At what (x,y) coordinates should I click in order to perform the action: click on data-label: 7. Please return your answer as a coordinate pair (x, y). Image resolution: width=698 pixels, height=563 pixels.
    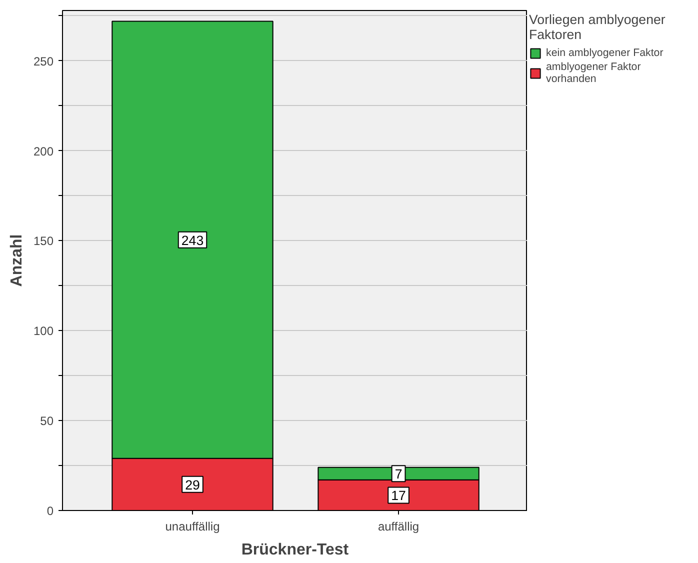
    Looking at the image, I should click on (398, 474).